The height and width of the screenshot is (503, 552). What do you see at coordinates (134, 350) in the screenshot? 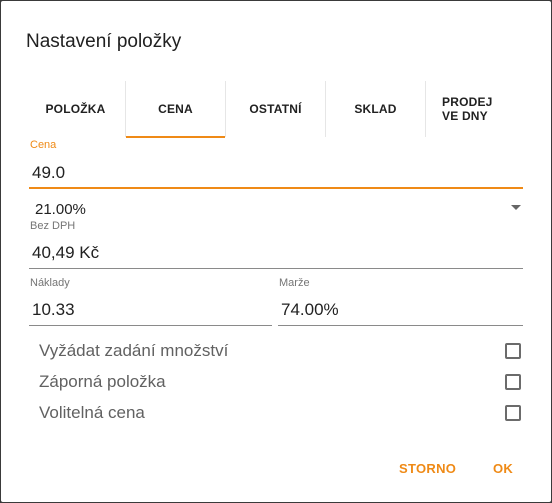
I see `require-quantity-label: Vyžádat zadání množství` at bounding box center [134, 350].